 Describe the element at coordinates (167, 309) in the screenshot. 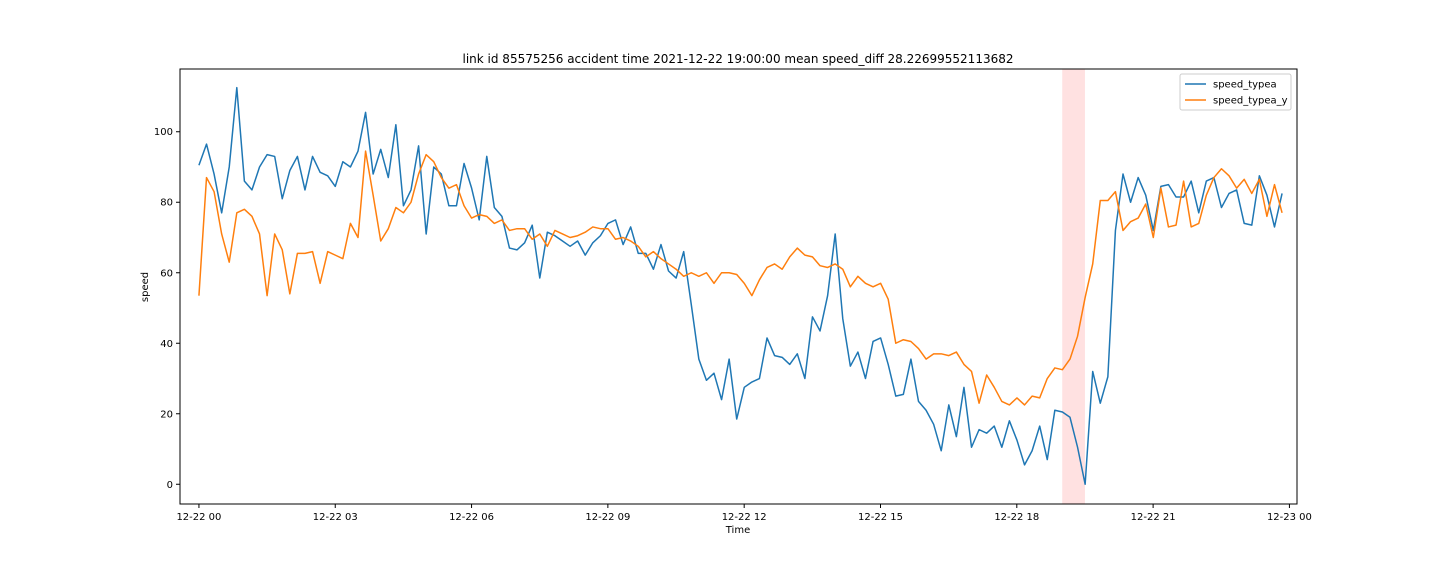

I see `y-axis-ticks: 0 20 40 60 80 100` at that location.